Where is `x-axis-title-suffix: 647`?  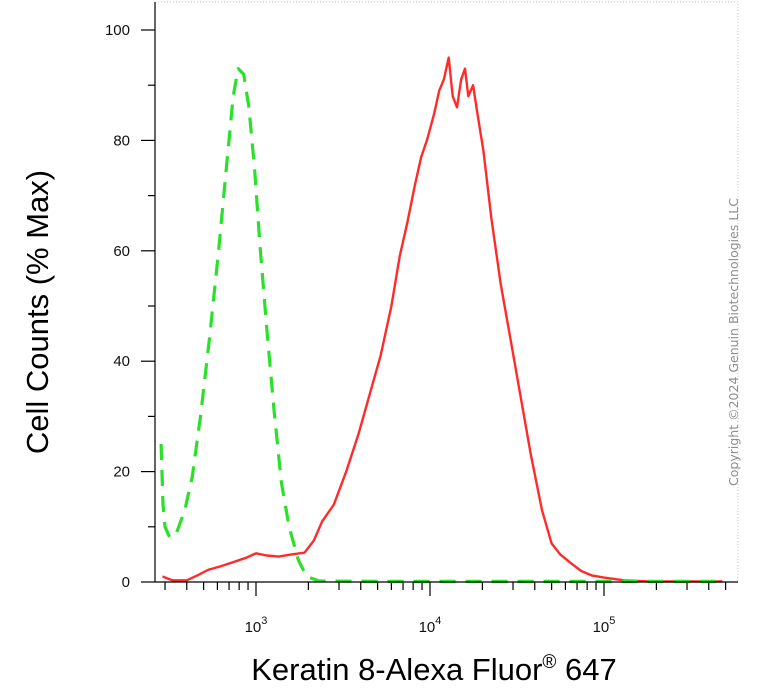 x-axis-title-suffix: 647 is located at coordinates (586, 669).